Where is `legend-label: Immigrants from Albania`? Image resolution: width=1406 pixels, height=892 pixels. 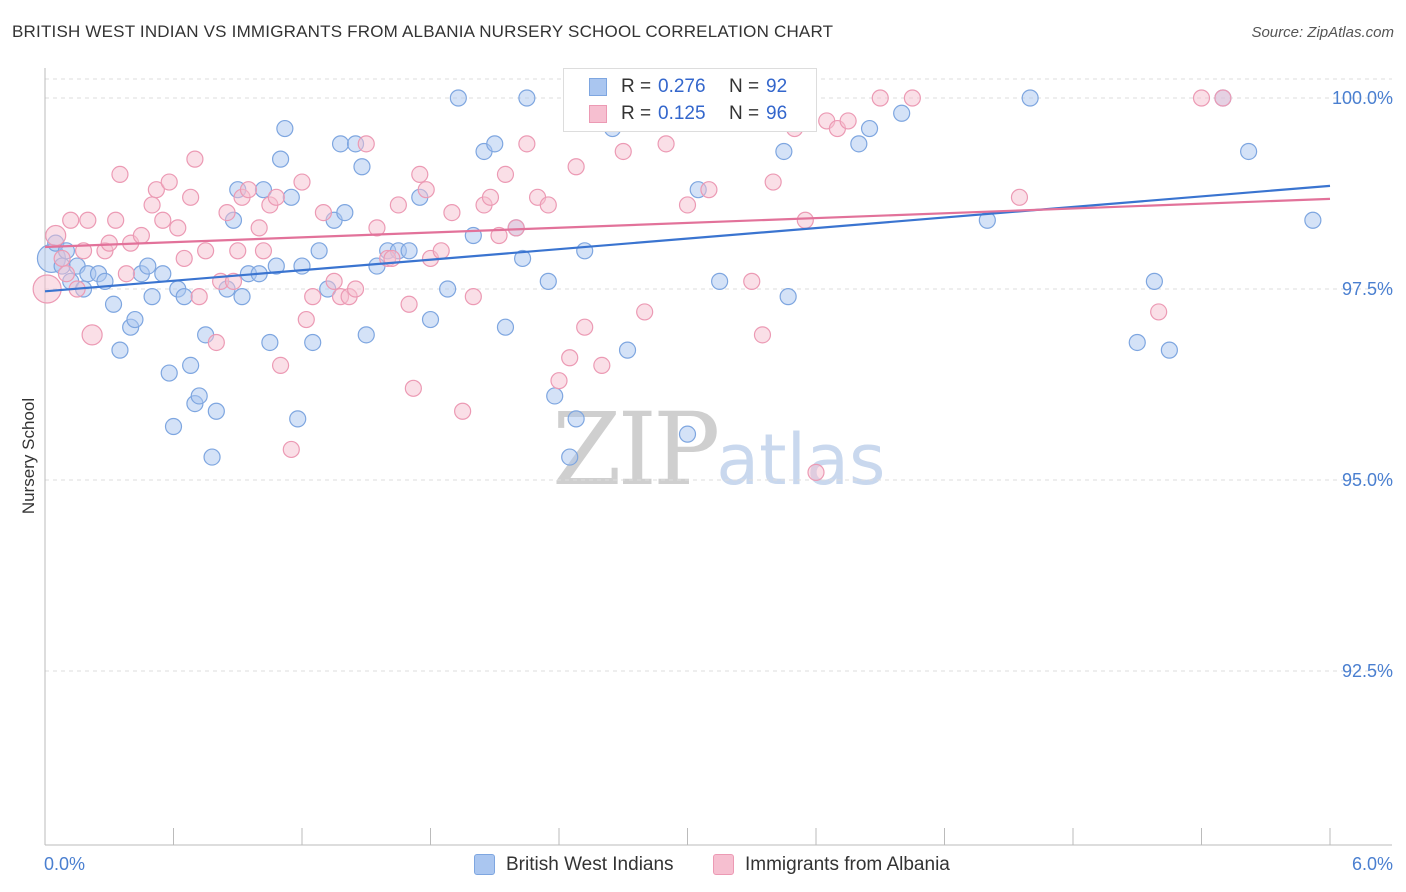 legend-label: Immigrants from Albania is located at coordinates (847, 864).